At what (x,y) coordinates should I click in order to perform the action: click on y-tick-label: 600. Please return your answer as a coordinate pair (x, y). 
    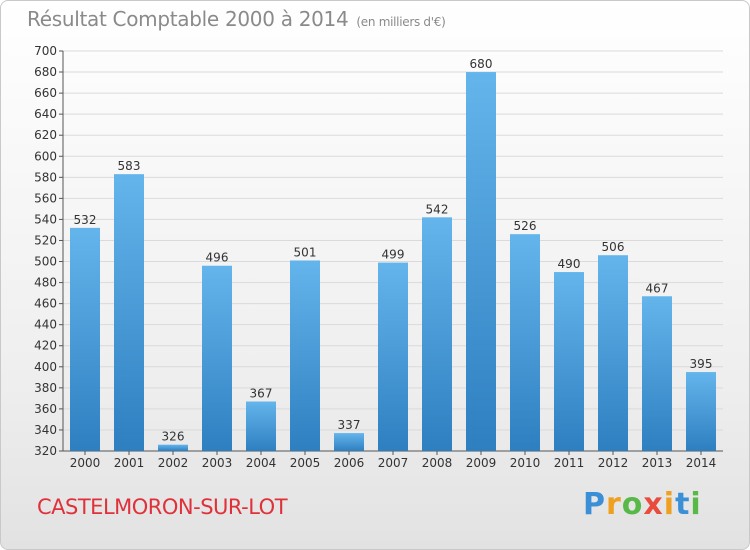
    Looking at the image, I should click on (45, 156).